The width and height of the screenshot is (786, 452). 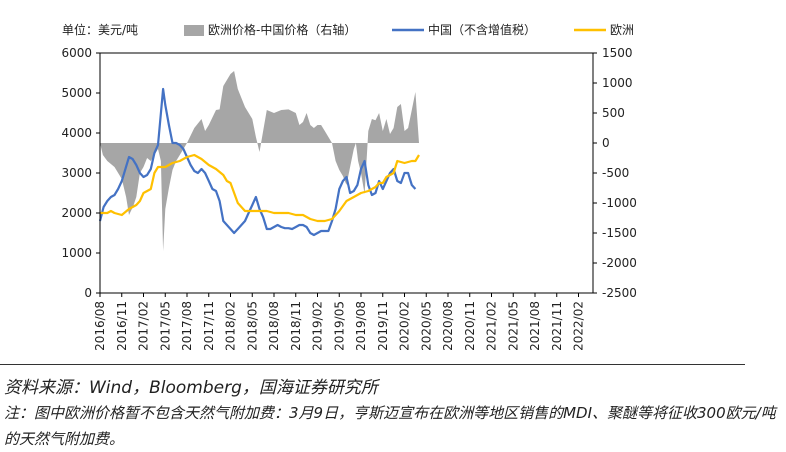 What do you see at coordinates (165, 326) in the screenshot?
I see `x-axis-tick: 2017/05` at bounding box center [165, 326].